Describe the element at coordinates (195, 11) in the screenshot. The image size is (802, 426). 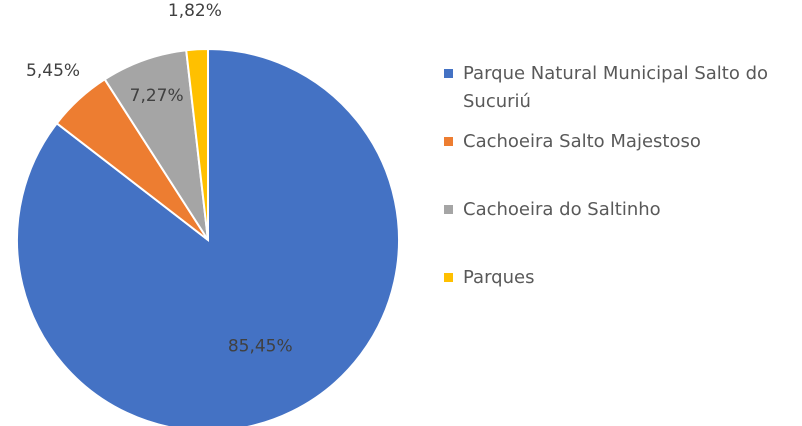
I see `data-label: 1,82%` at that location.